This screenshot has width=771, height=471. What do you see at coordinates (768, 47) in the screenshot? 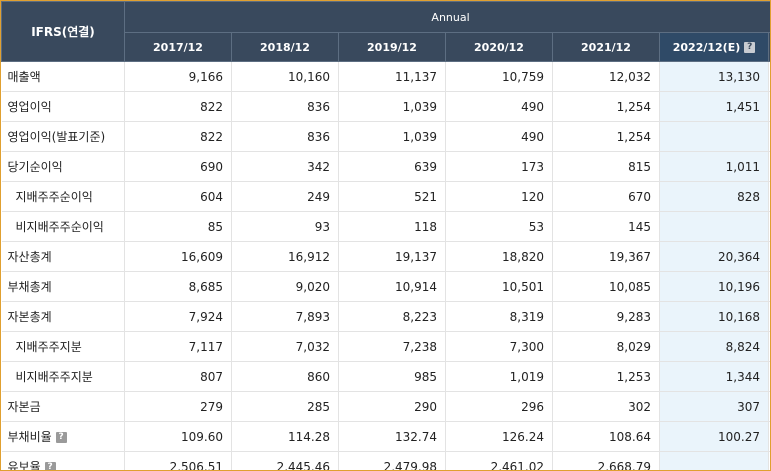
I see `year-header-overflow` at bounding box center [768, 47].